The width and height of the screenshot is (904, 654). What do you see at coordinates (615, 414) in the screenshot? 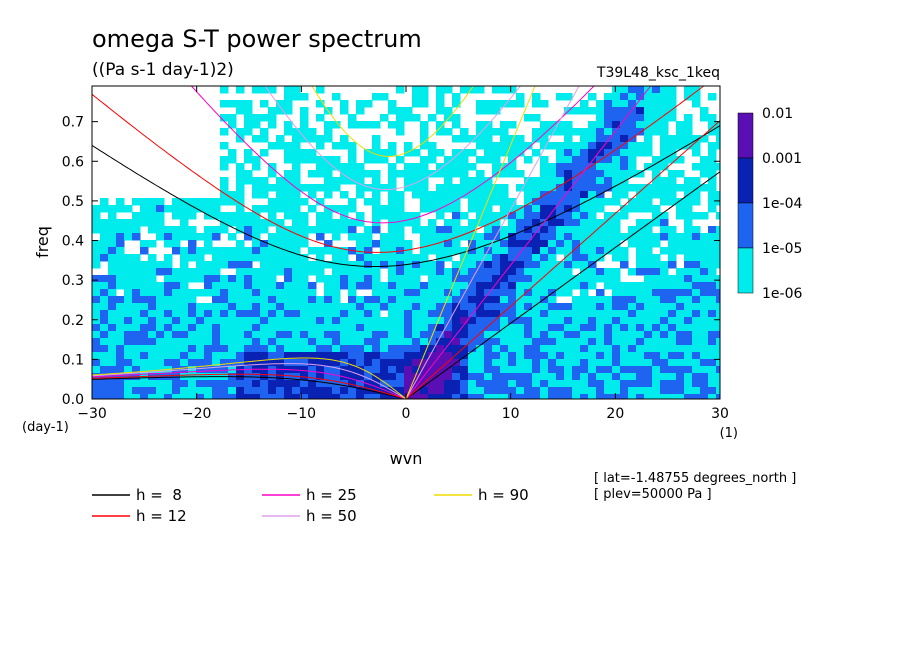
I see `x-tick-label: 20` at bounding box center [615, 414].